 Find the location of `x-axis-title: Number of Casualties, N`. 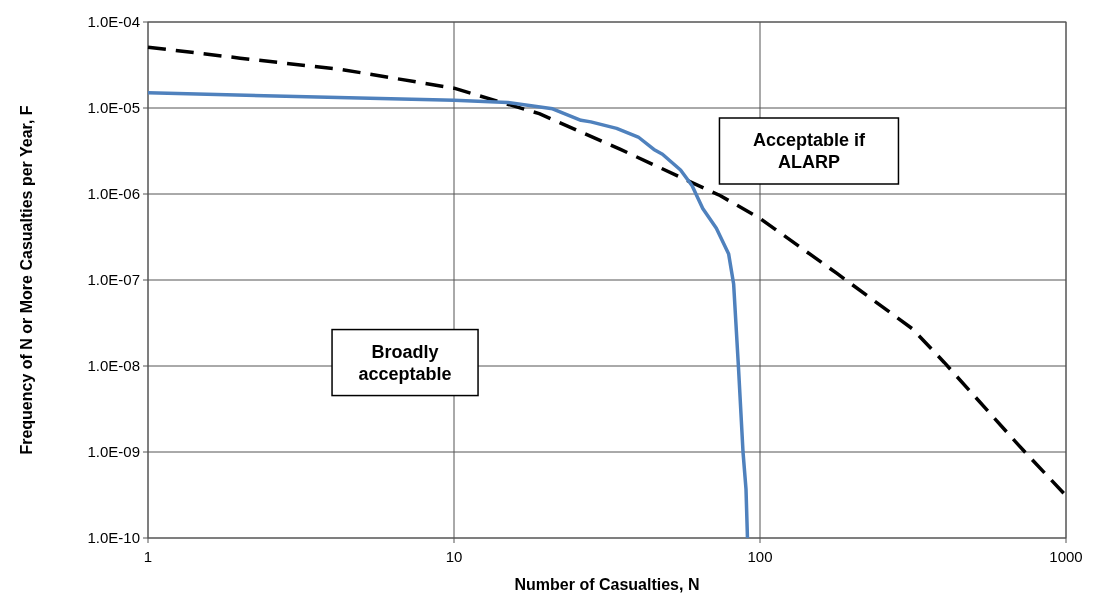

x-axis-title: Number of Casualties, N is located at coordinates (607, 584).